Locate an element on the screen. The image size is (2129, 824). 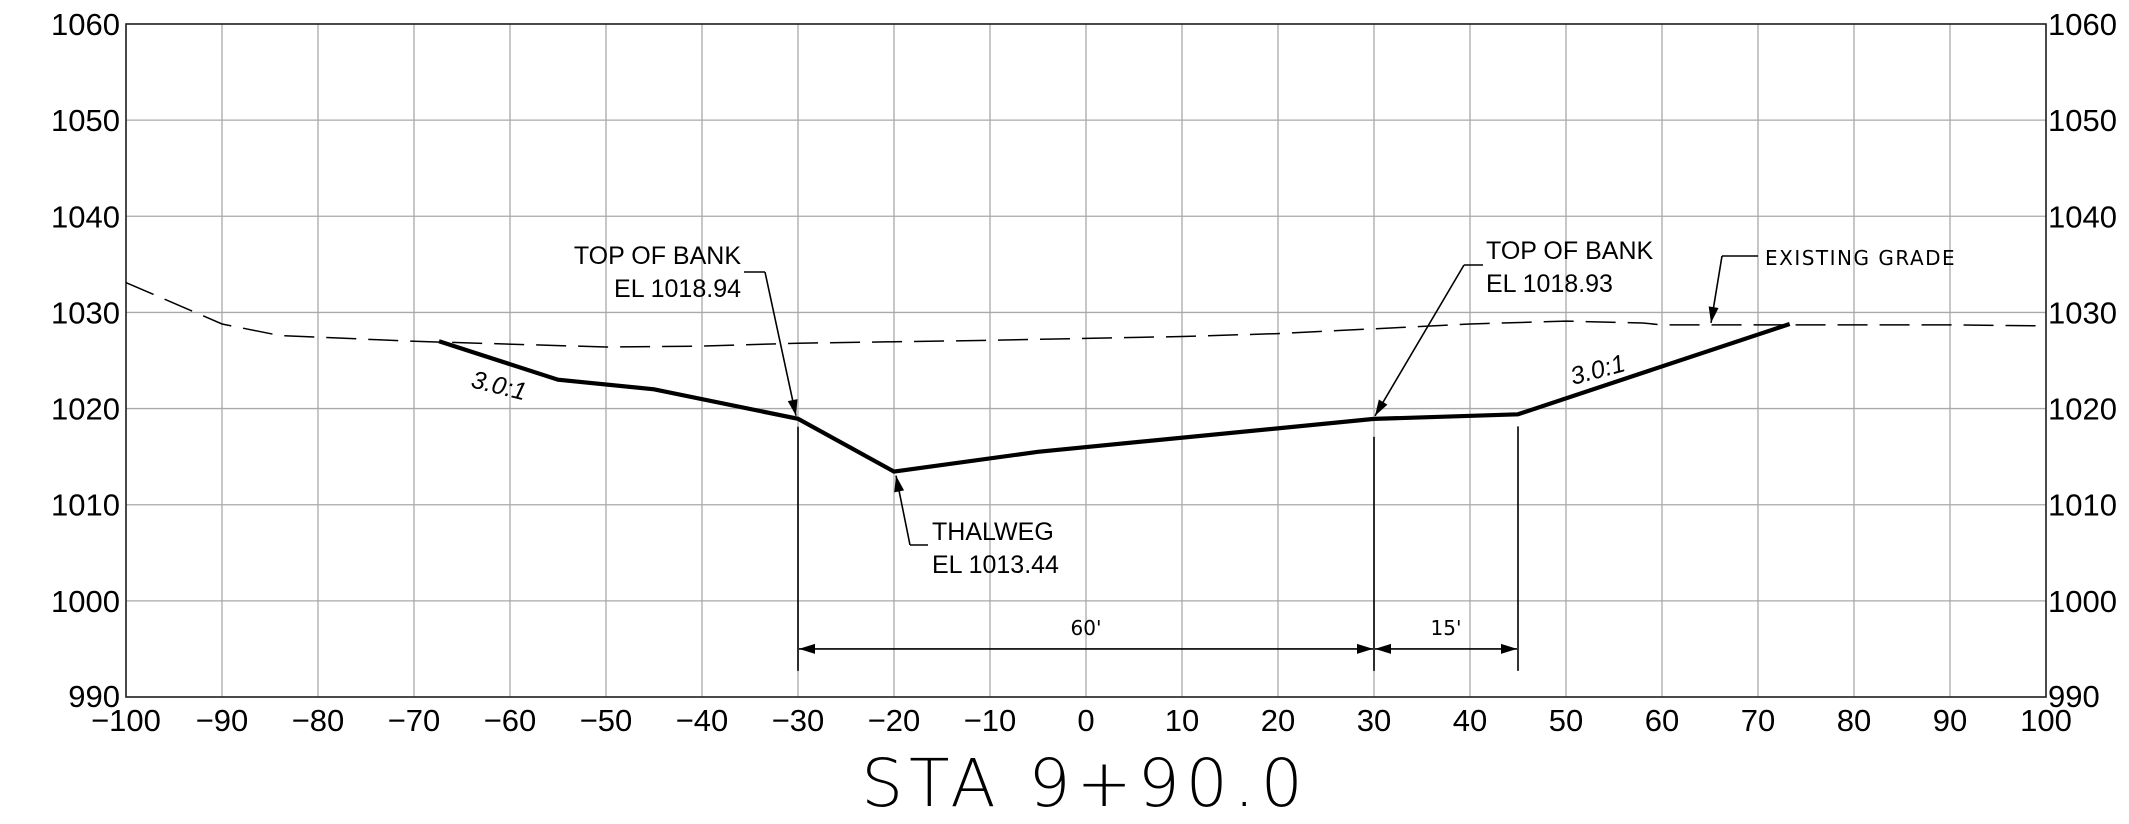
slope-label-right: 3.0:1 is located at coordinates (1597, 369).